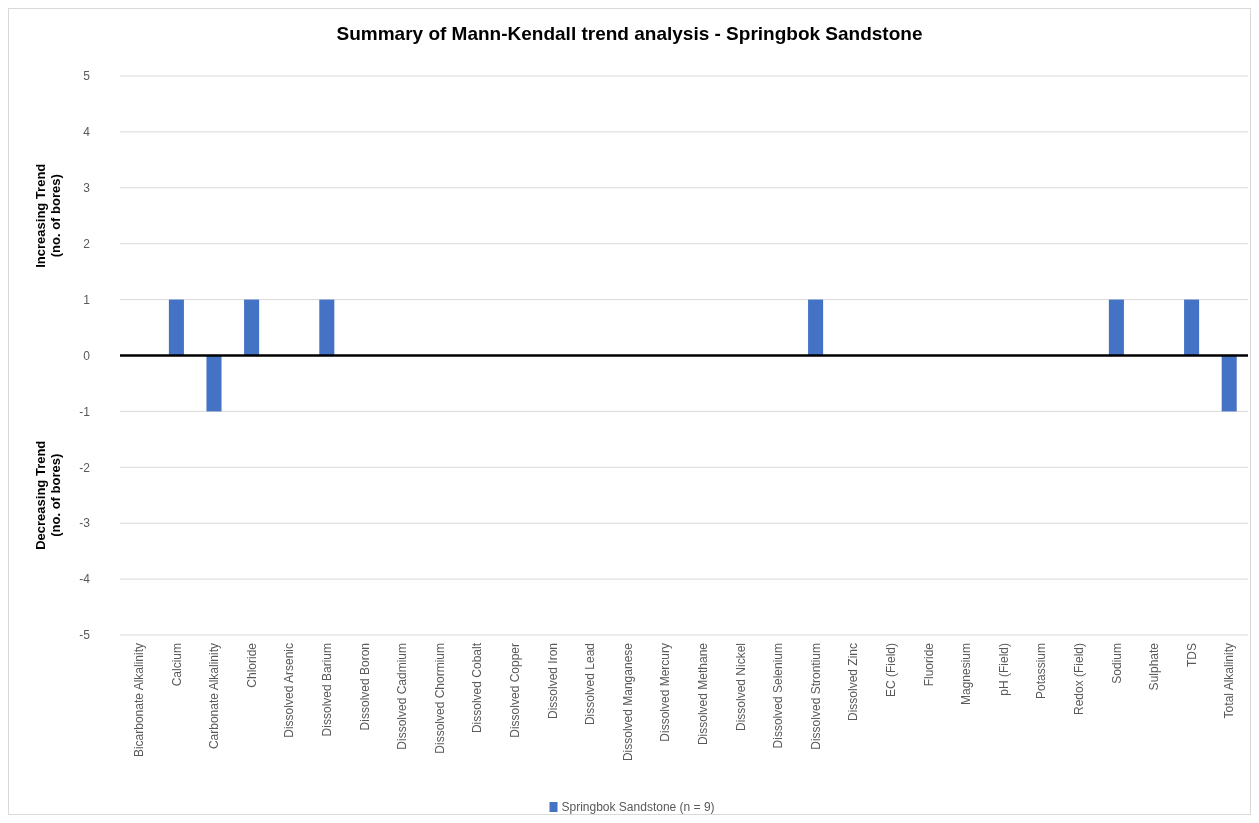 The height and width of the screenshot is (823, 1259). Describe the element at coordinates (327, 690) in the screenshot. I see `x-tick-label: Dissolved Barium` at that location.